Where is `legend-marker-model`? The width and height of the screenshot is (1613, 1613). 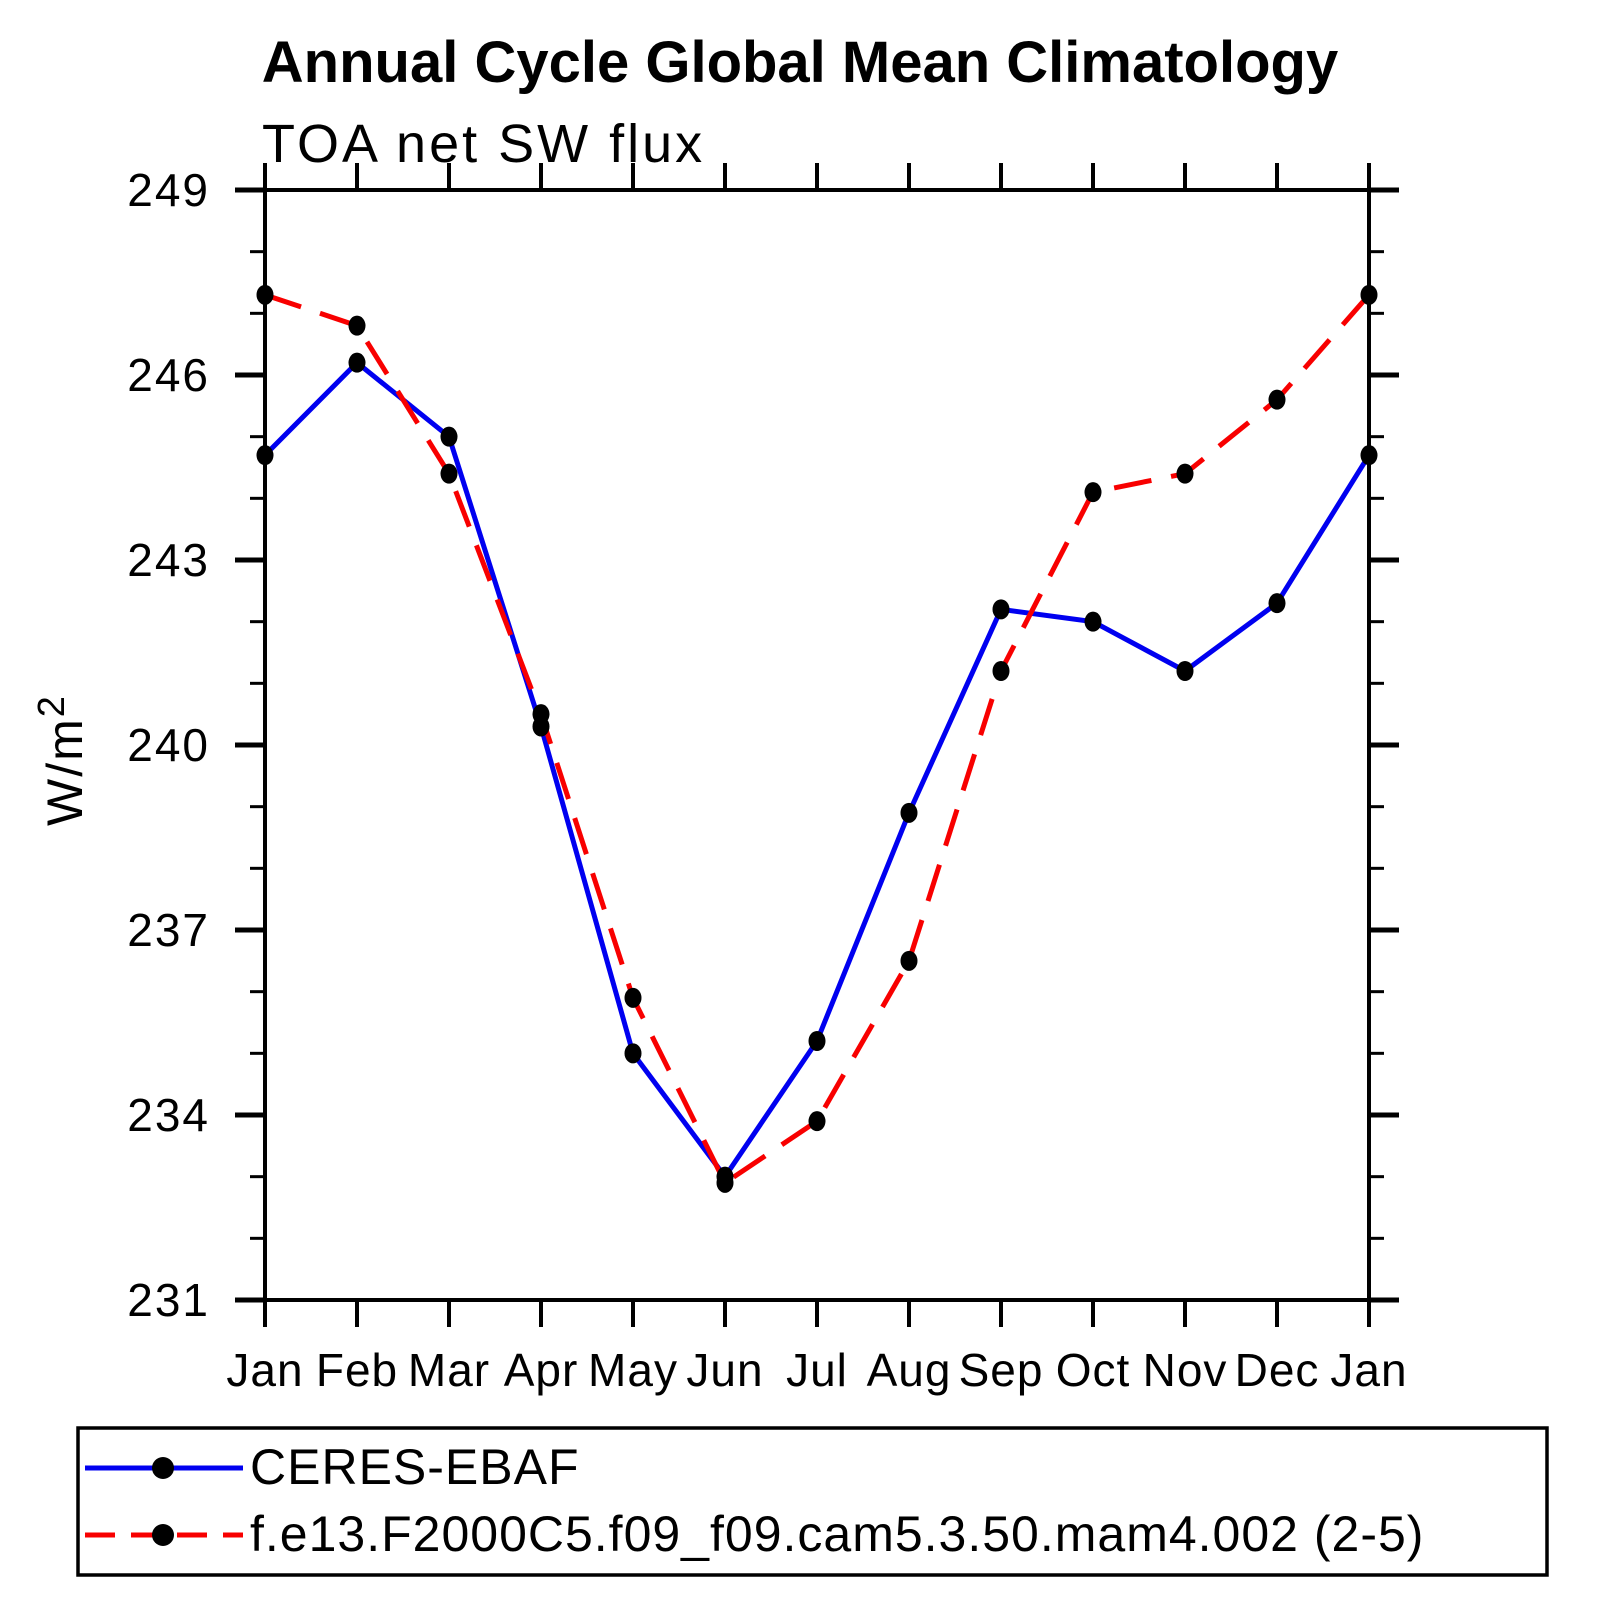
legend-marker-model is located at coordinates (163, 1535).